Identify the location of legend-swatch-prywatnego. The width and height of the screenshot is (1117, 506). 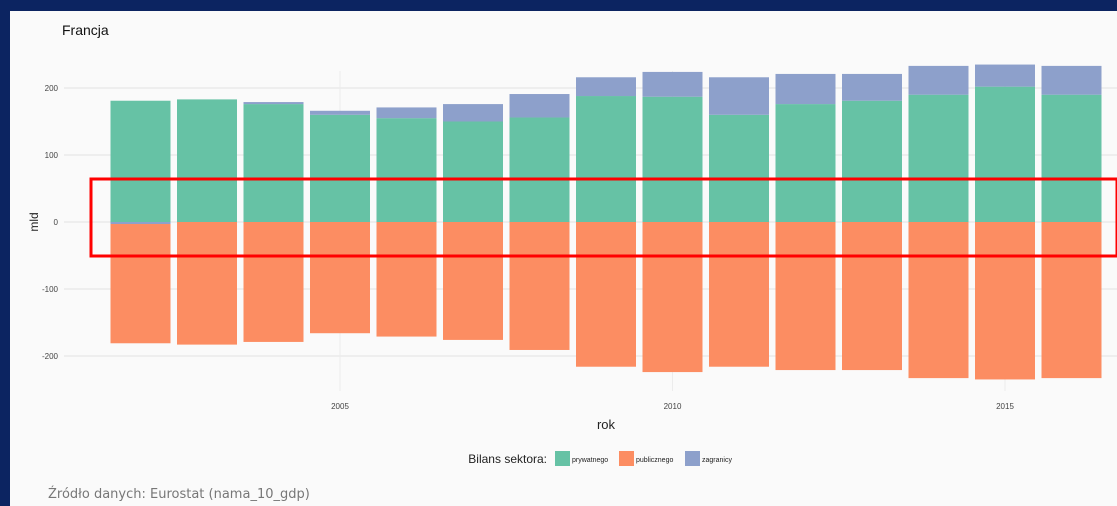
(562, 458).